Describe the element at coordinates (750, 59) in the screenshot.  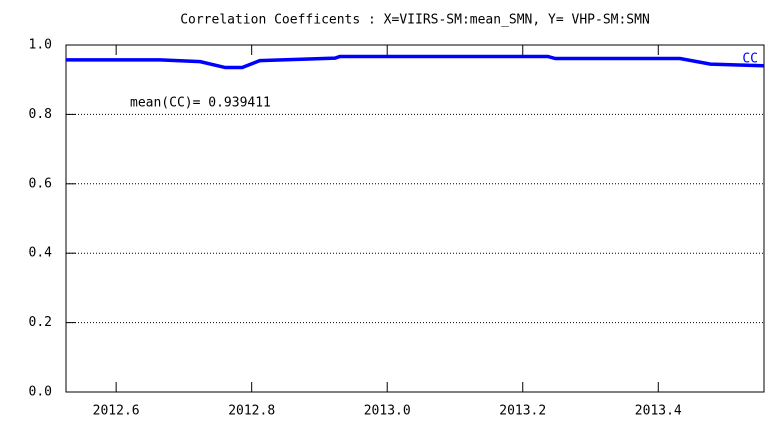
I see `legend-label: CC` at that location.